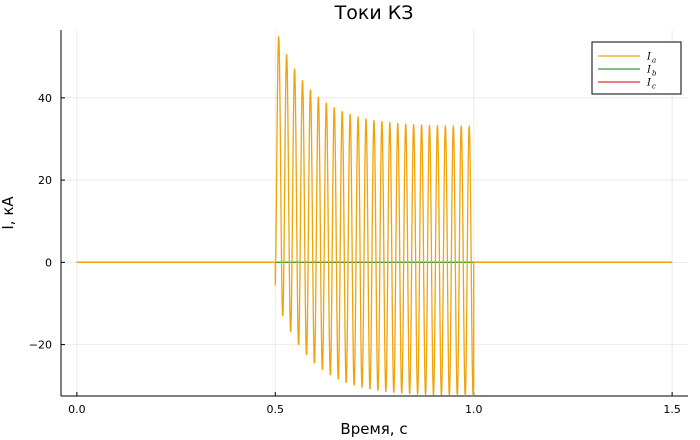 Image resolution: width=700 pixels, height=440 pixels. Describe the element at coordinates (8, 213) in the screenshot. I see `y-axis-title: I, кА` at that location.